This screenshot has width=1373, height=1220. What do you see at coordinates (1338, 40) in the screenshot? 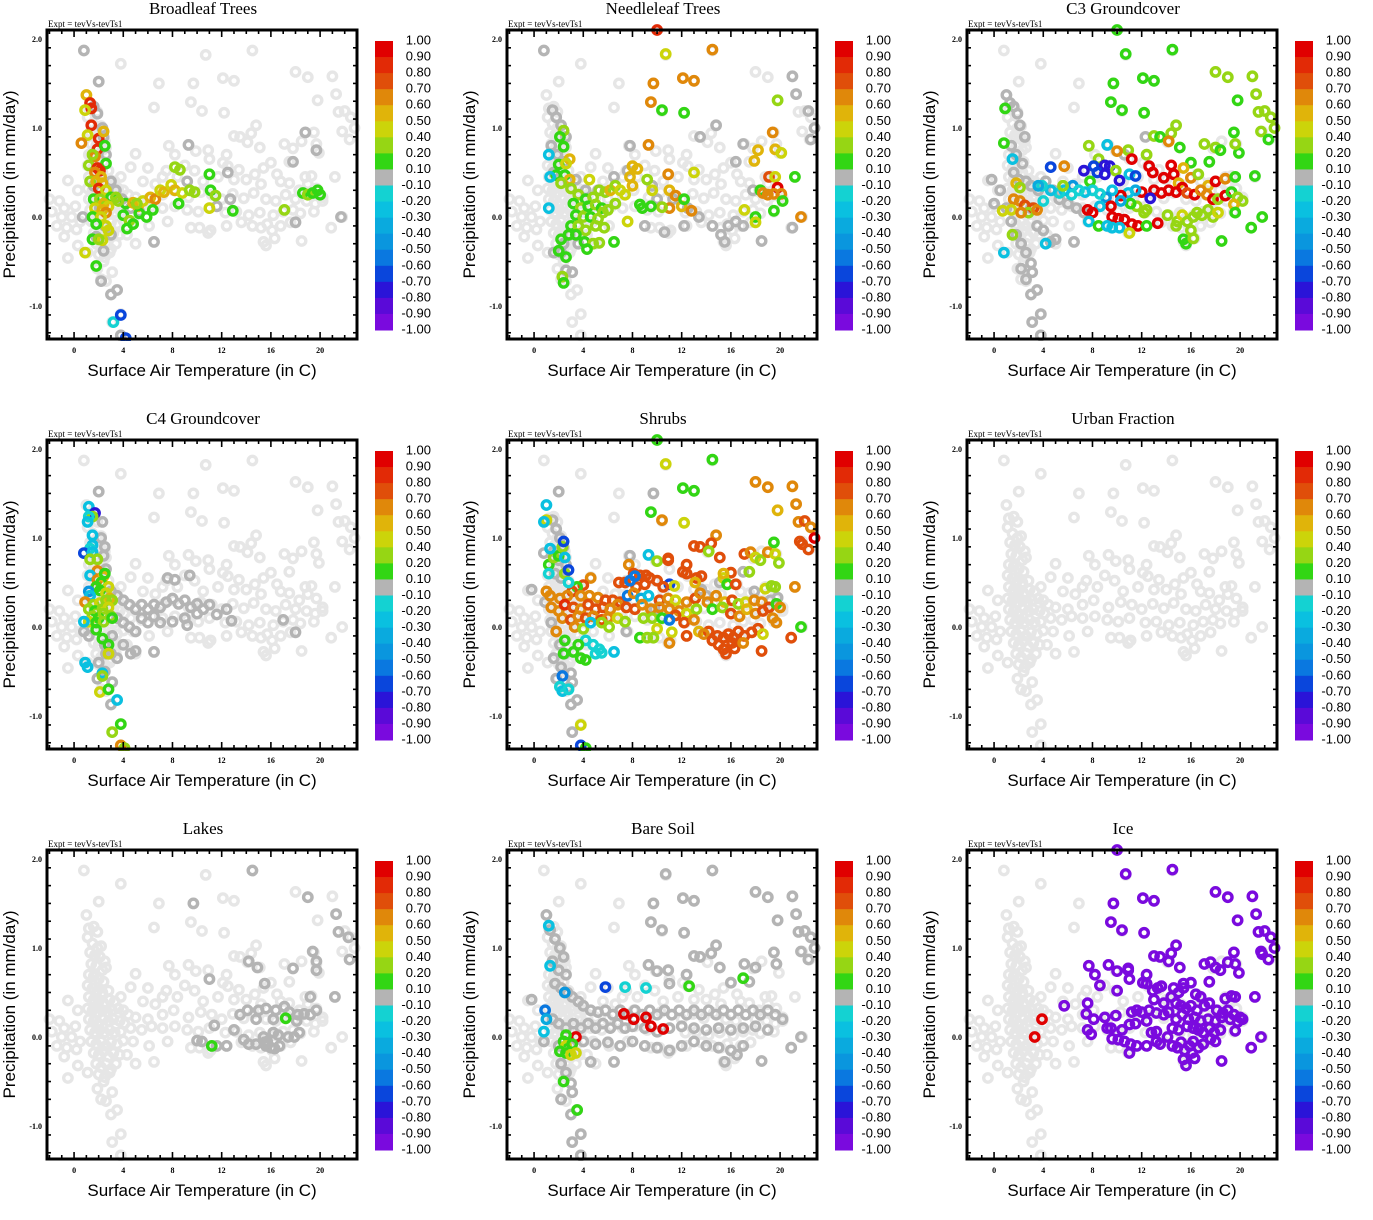
I see `colorbar-label: 1.00` at bounding box center [1338, 40].